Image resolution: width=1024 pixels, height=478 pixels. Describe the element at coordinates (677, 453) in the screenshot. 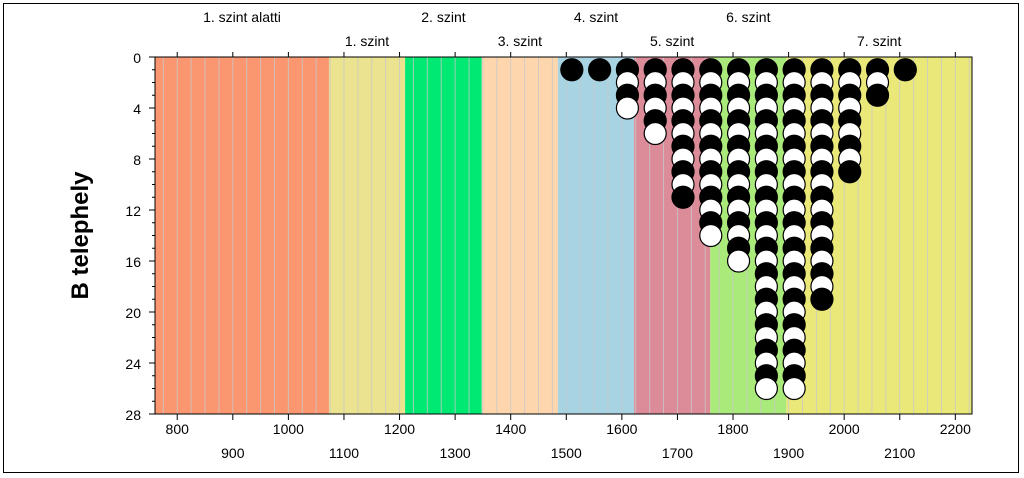

I see `x-tick-label: 1700` at that location.